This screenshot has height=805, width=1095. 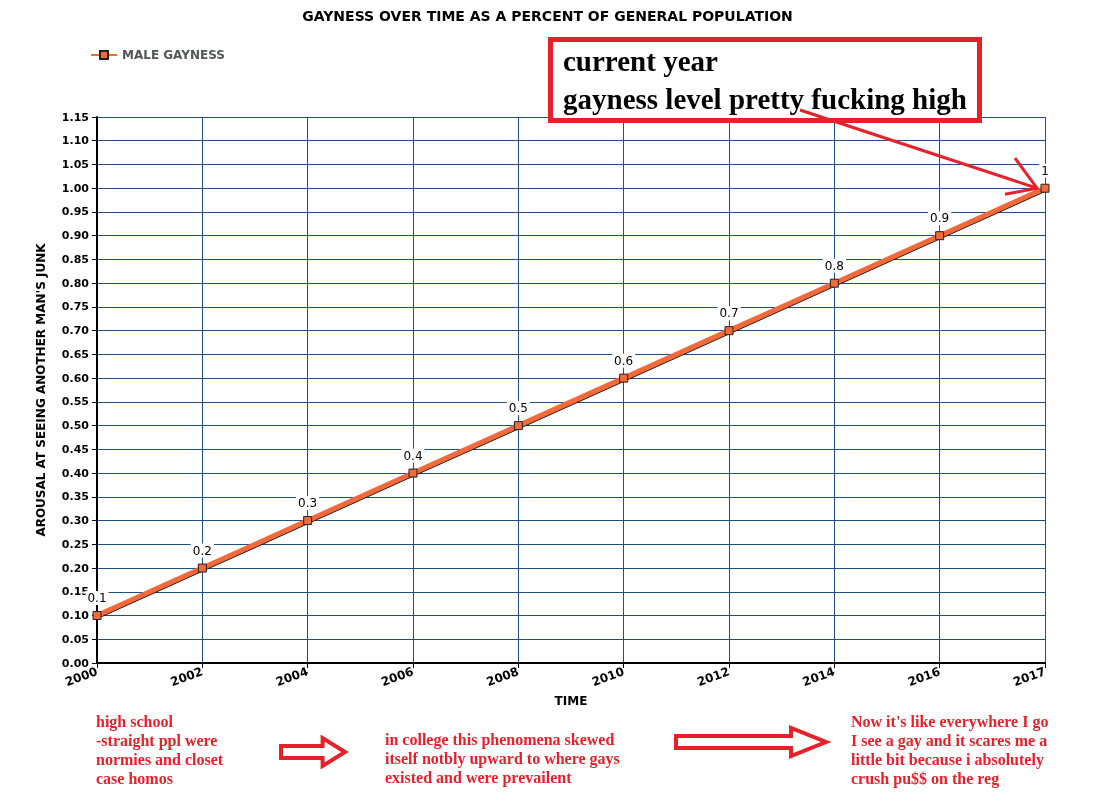 I want to click on y-axis-title: AROUSAL AT SEEING ANOTHER MAN'S JUNK, so click(x=41, y=389).